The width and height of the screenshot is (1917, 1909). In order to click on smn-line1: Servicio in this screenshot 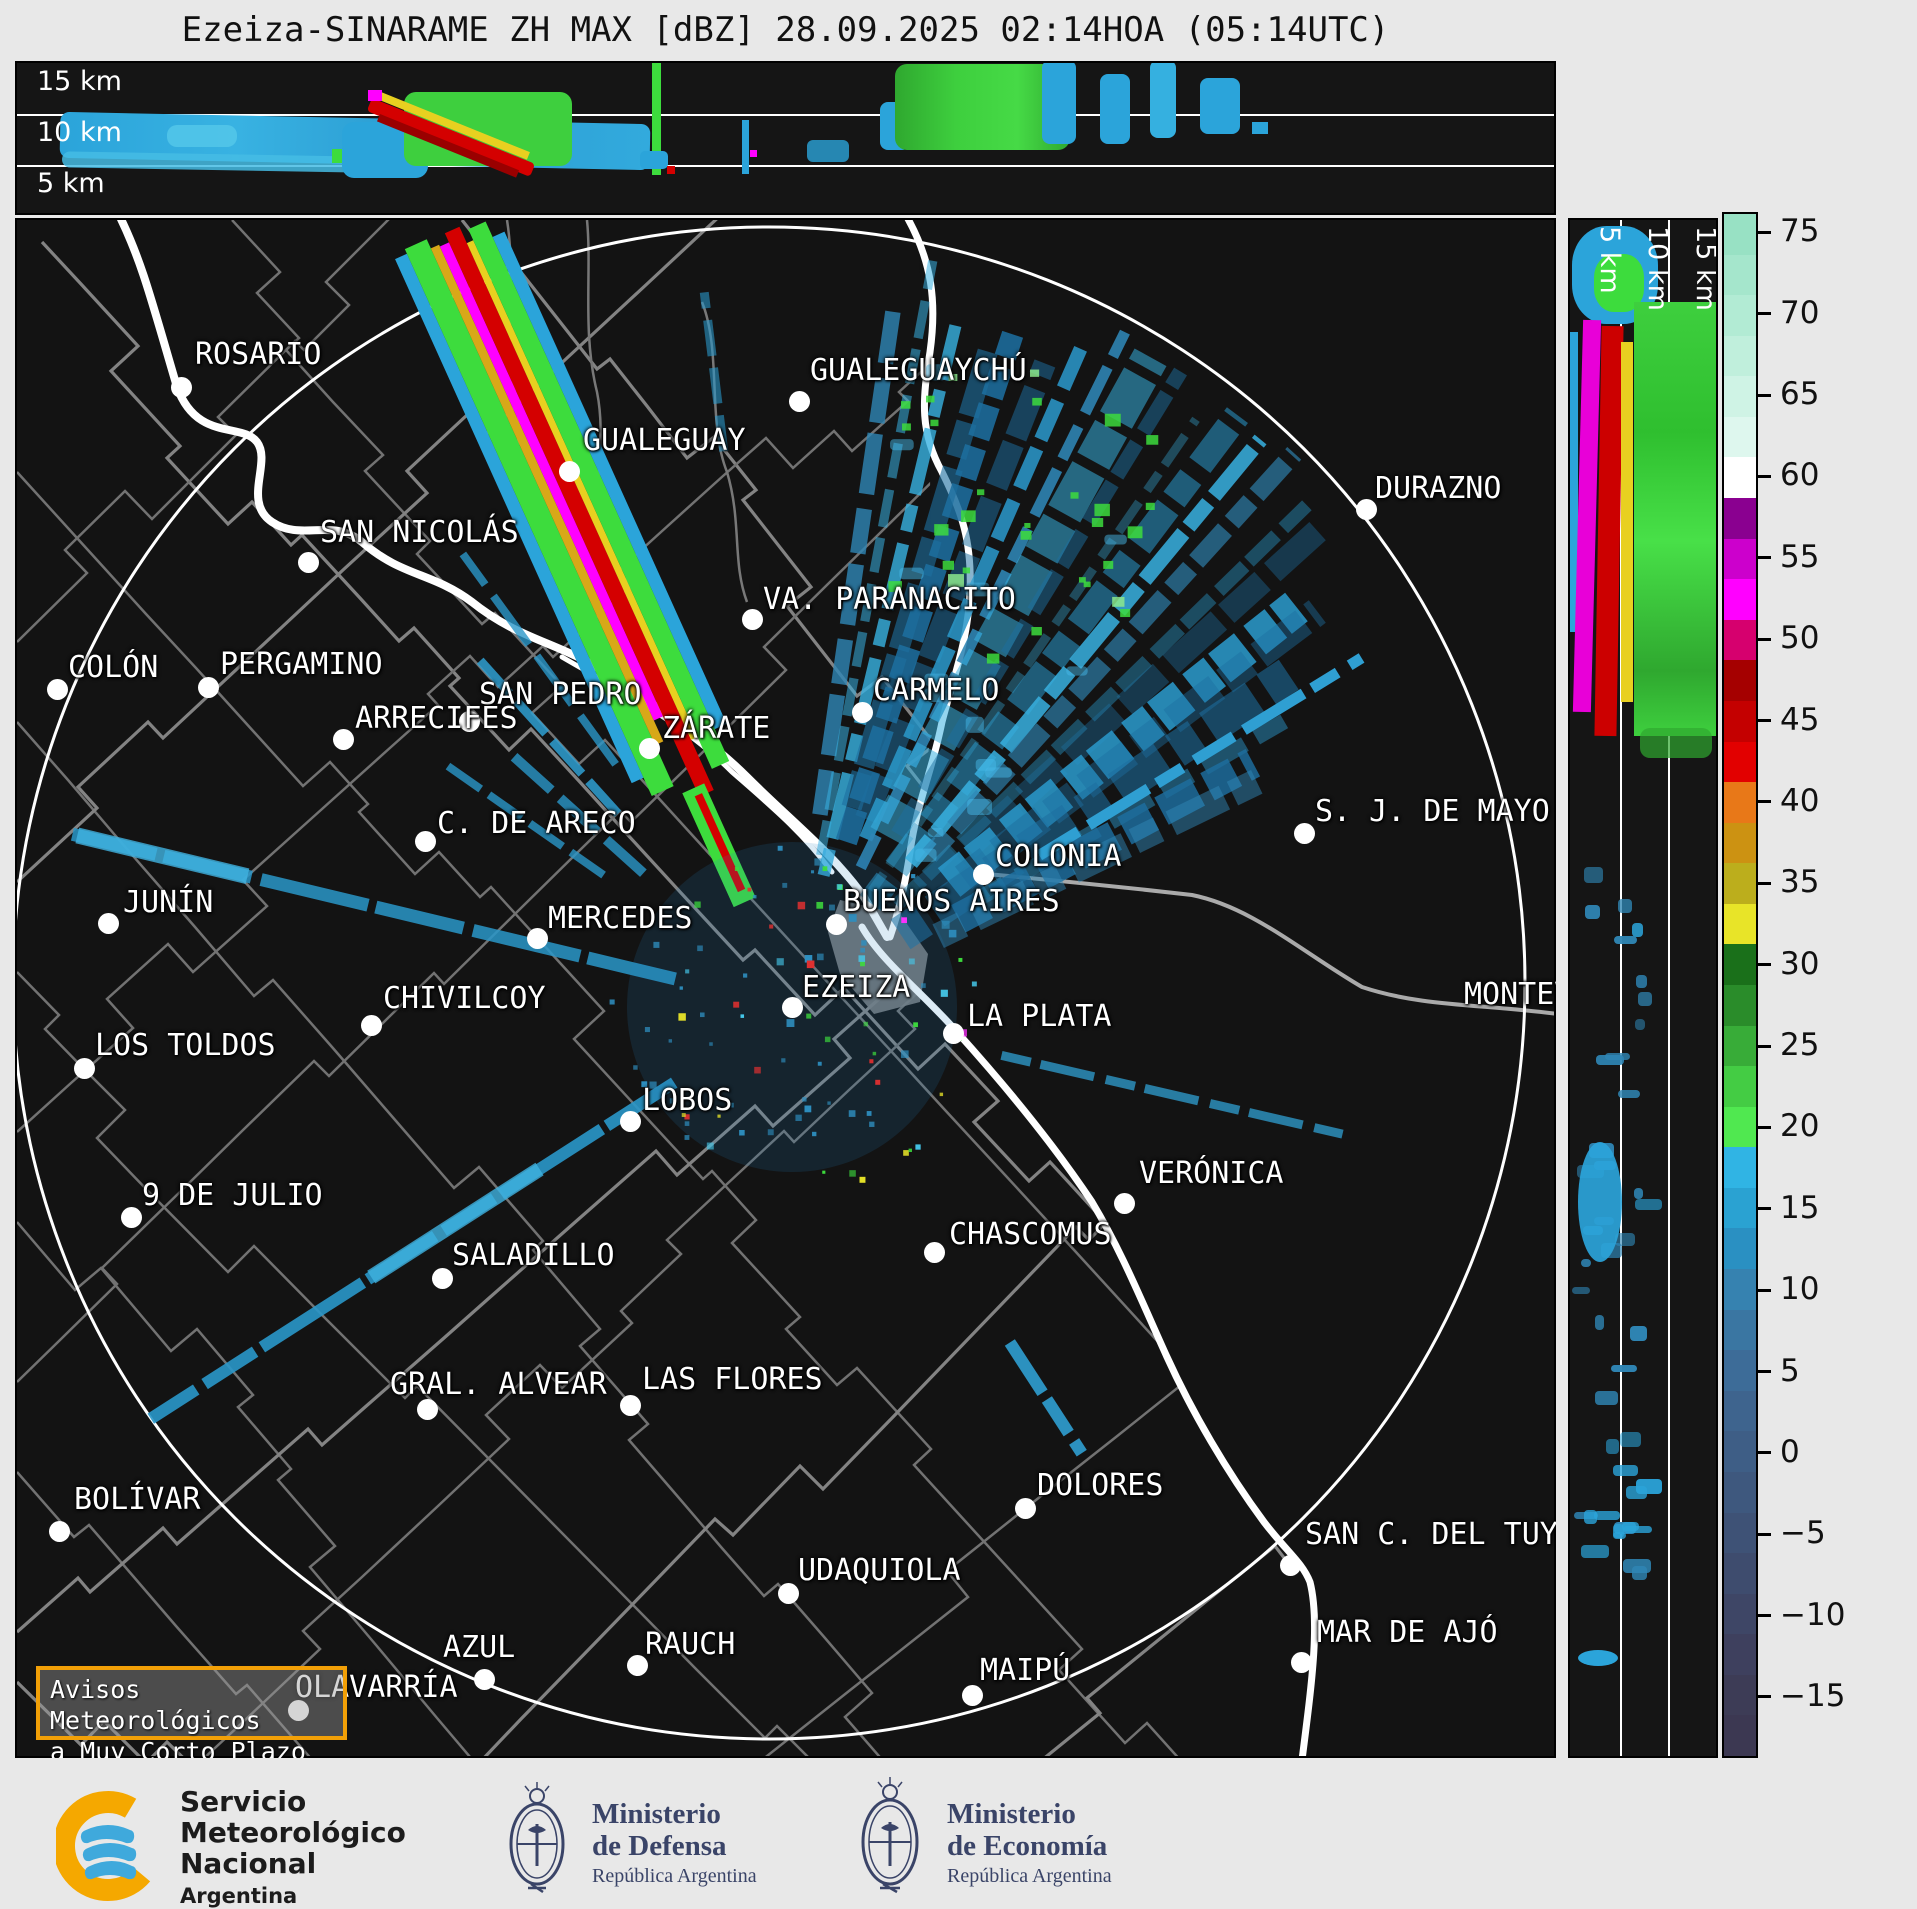, I will do `click(243, 1801)`.